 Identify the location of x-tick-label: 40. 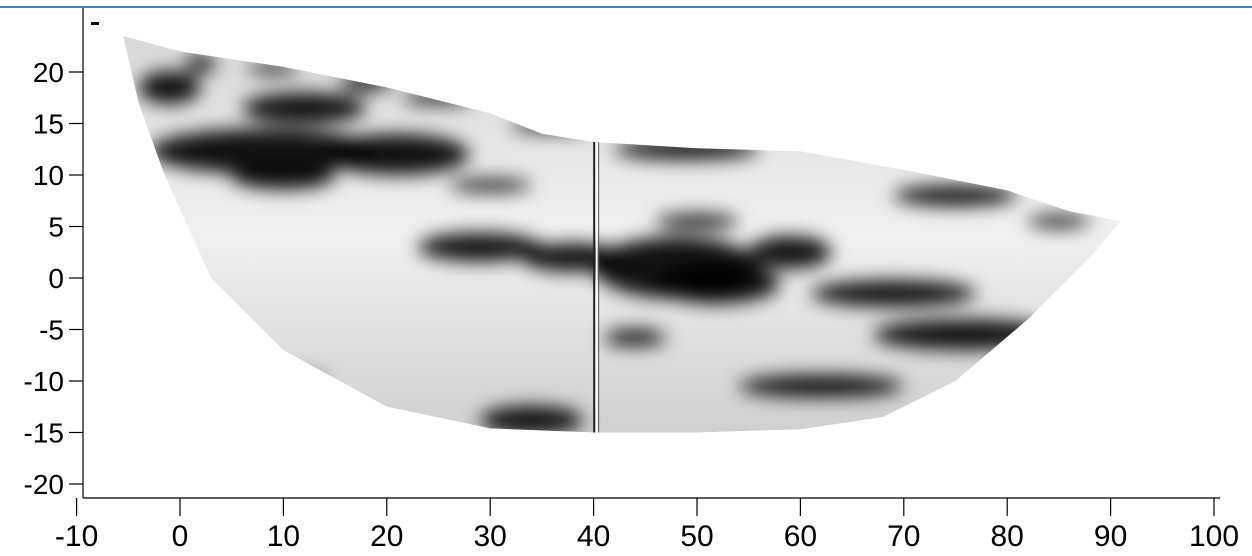
(593, 536).